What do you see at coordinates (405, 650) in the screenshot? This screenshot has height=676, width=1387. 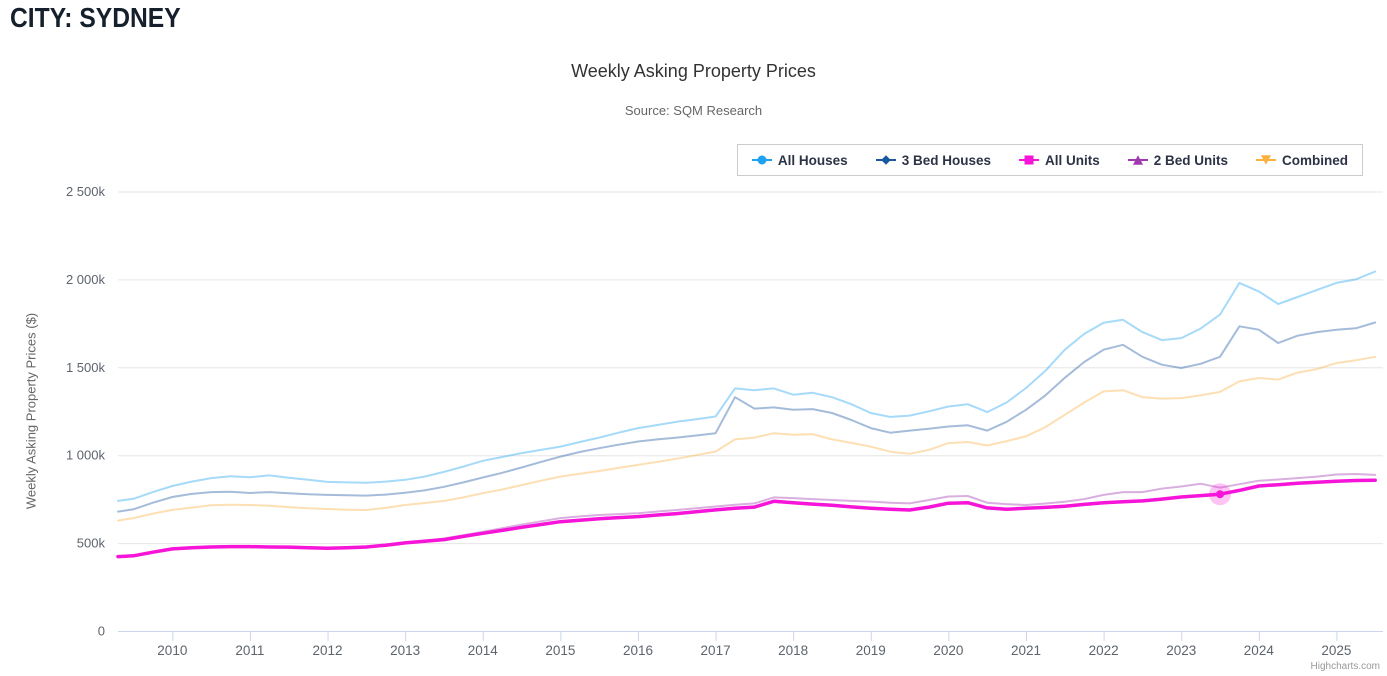 I see `x-axis-label-2013: 2013` at bounding box center [405, 650].